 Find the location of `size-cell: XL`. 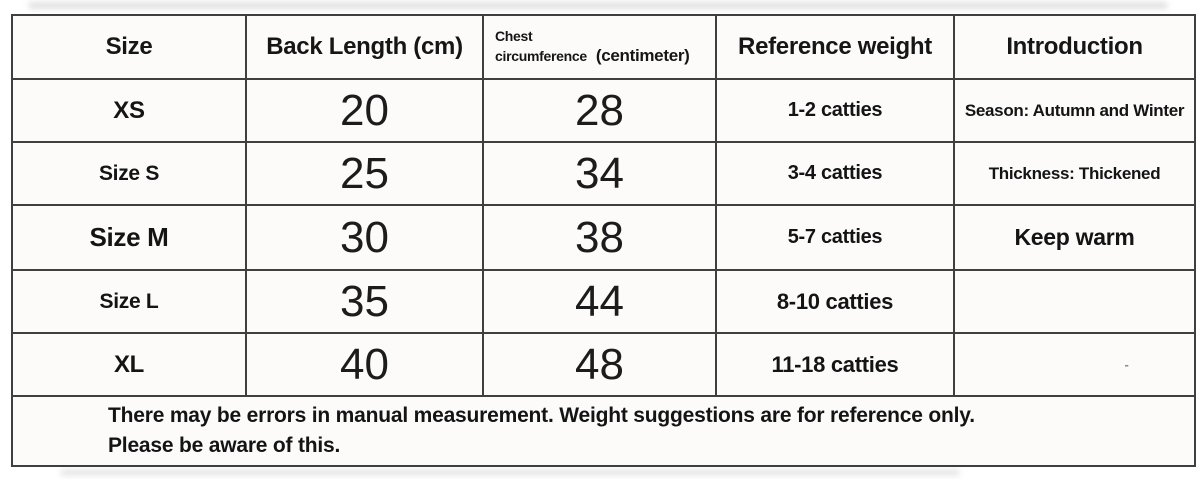

size-cell: XL is located at coordinates (129, 364).